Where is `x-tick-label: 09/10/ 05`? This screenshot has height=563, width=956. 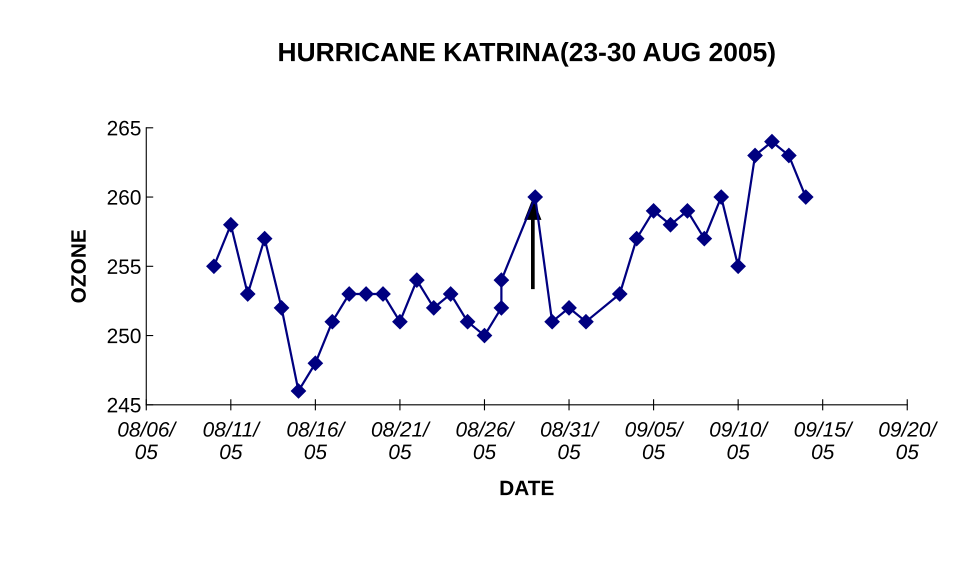 x-tick-label: 09/10/ 05 is located at coordinates (739, 440).